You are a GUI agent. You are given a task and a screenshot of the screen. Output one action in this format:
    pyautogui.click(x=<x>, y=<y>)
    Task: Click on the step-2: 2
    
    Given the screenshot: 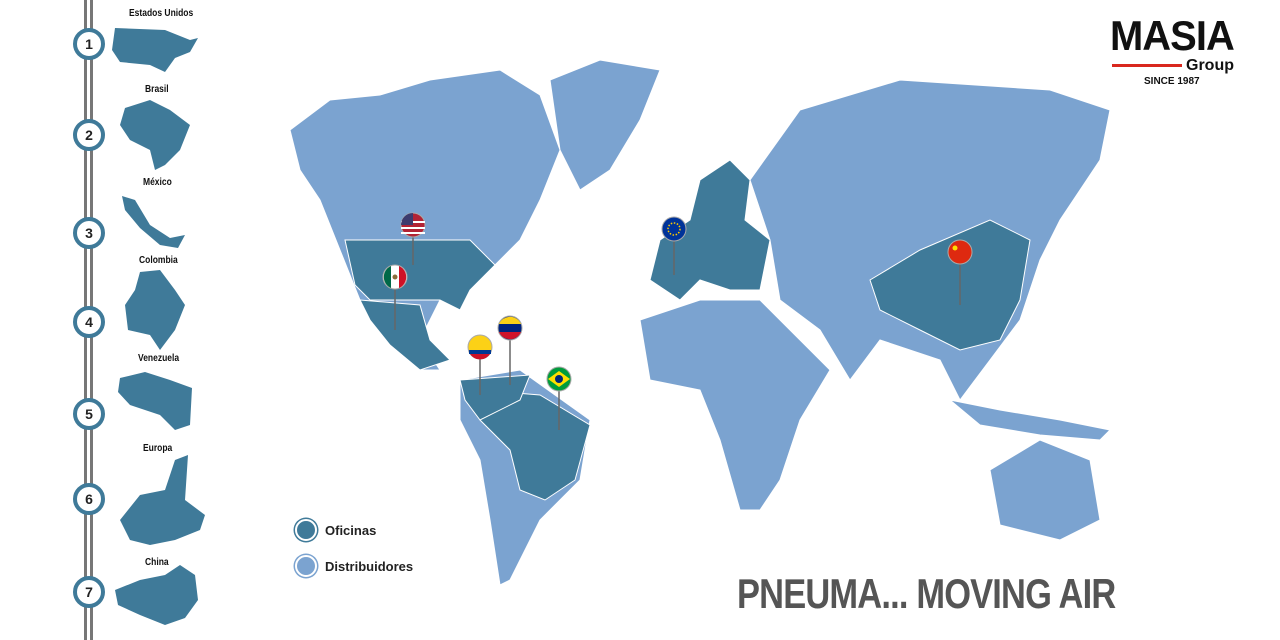 What is the action you would take?
    pyautogui.click(x=89, y=135)
    